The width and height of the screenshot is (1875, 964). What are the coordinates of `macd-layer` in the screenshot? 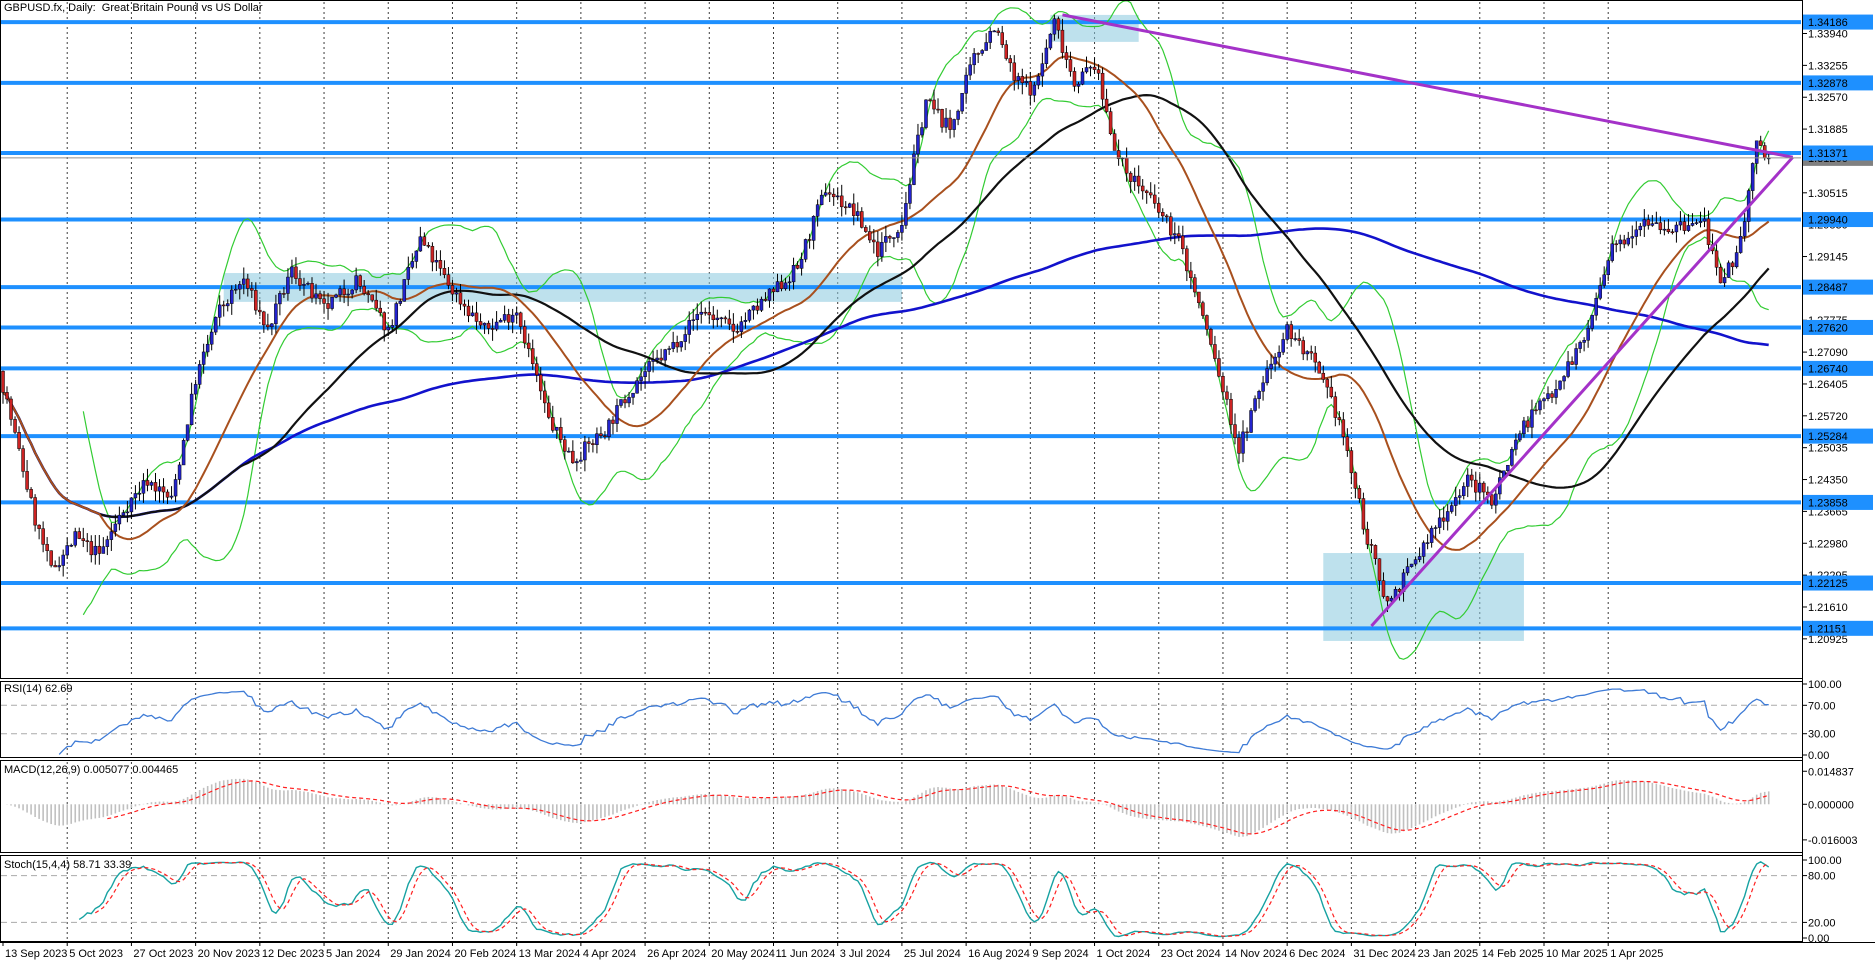 It's located at (886, 807).